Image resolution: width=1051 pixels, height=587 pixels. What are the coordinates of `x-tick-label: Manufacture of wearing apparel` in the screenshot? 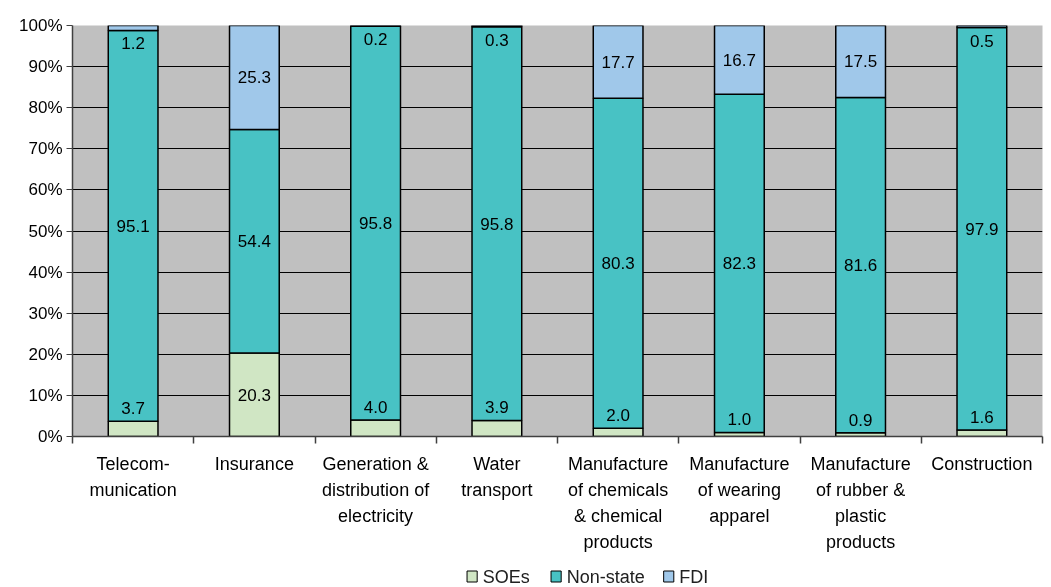 It's located at (739, 489).